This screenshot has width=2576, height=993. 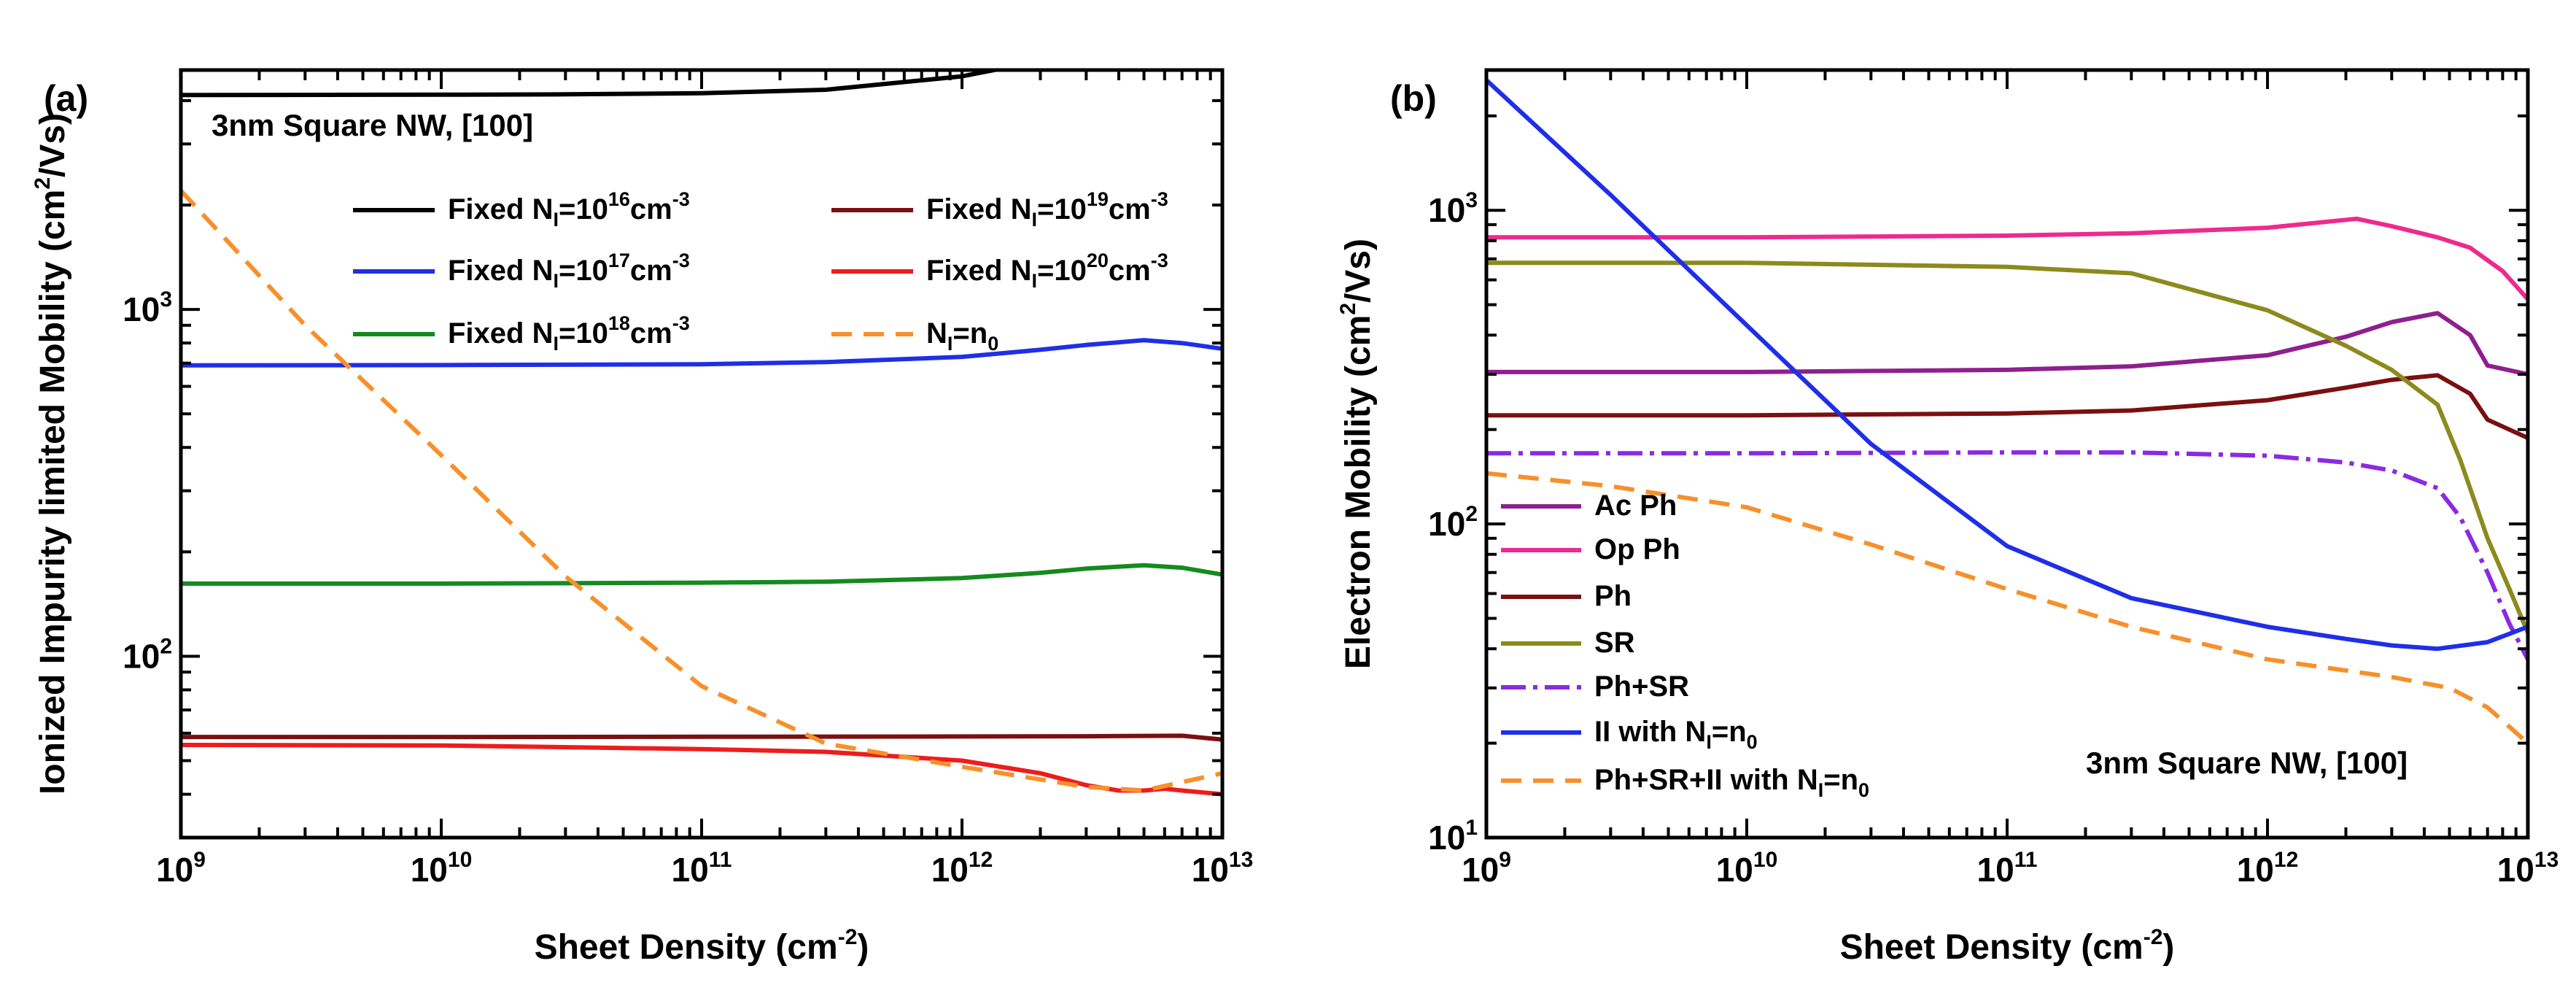 What do you see at coordinates (1731, 782) in the screenshot?
I see `legend-label: Ph+SR+II with NI=n0` at bounding box center [1731, 782].